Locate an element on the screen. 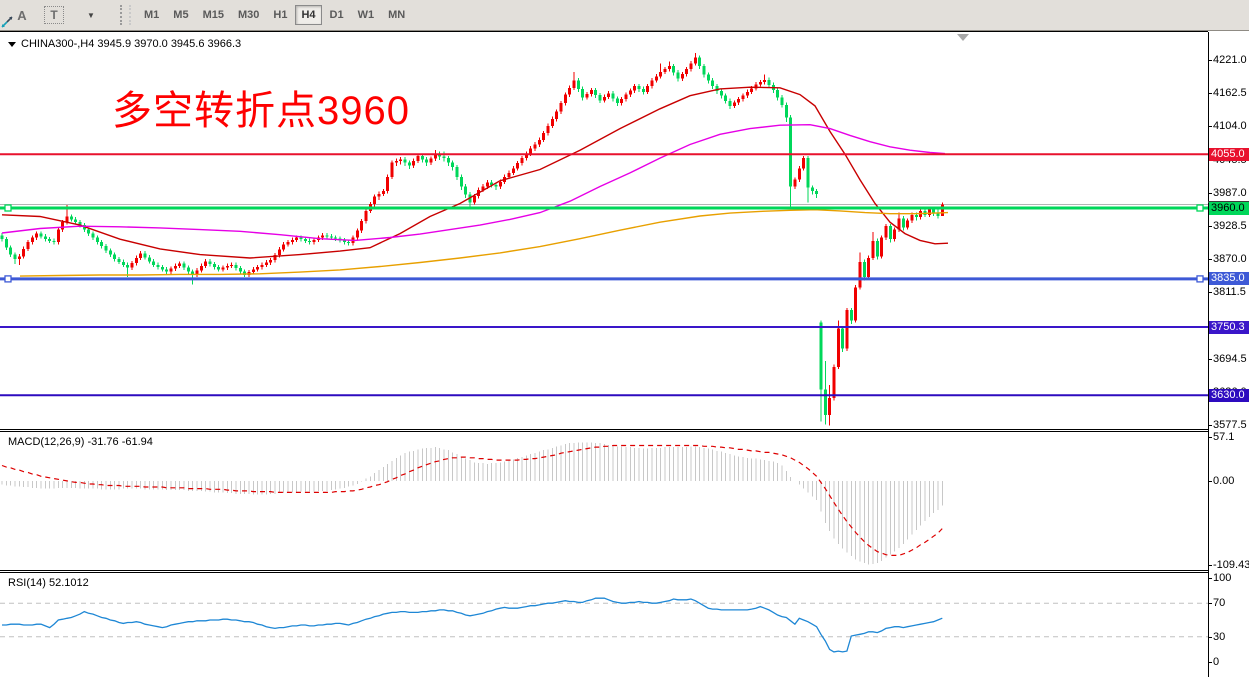 The height and width of the screenshot is (700, 1249). price-axis-border is located at coordinates (1208, 354).